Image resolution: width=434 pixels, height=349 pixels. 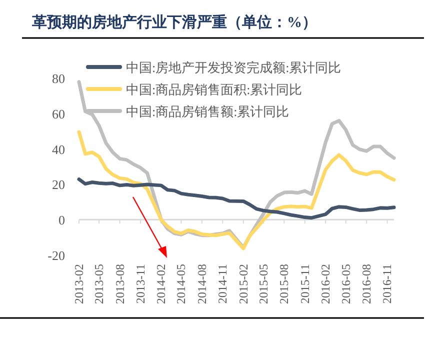 I want to click on x-tick-label: 2014-02, so click(x=161, y=284).